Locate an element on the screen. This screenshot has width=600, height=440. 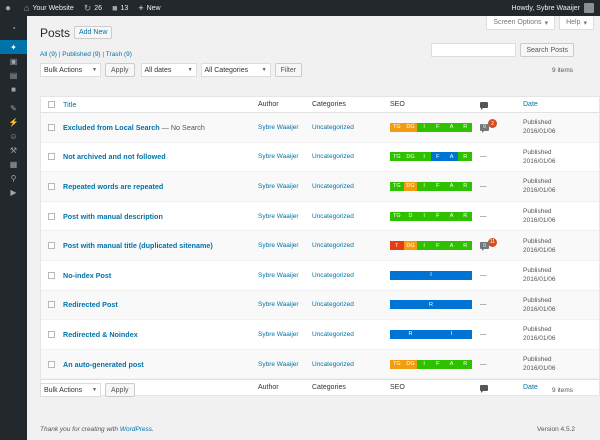
posts-pin-icon: ✦ is located at coordinates (13, 47).